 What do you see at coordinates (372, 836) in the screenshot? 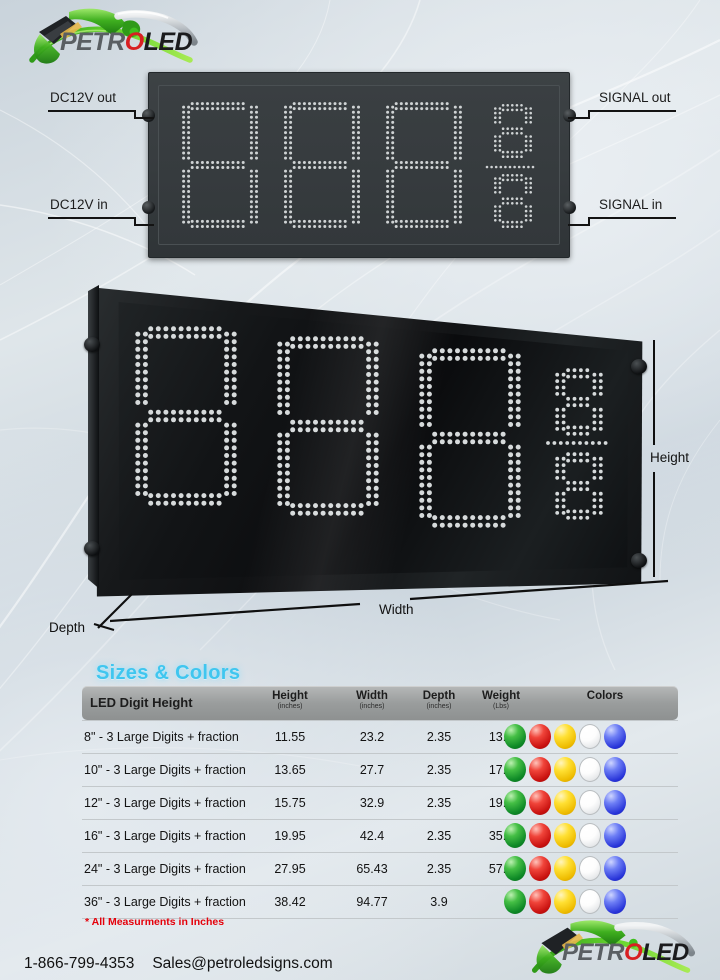
I see `cell-width: 42.4` at bounding box center [372, 836].